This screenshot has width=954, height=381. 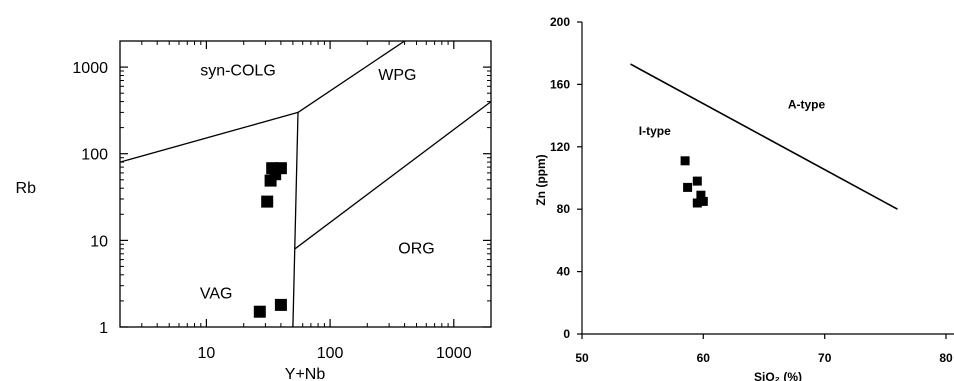 I want to click on chart-b-y-axis-title: Zn (ppm), so click(x=541, y=179).